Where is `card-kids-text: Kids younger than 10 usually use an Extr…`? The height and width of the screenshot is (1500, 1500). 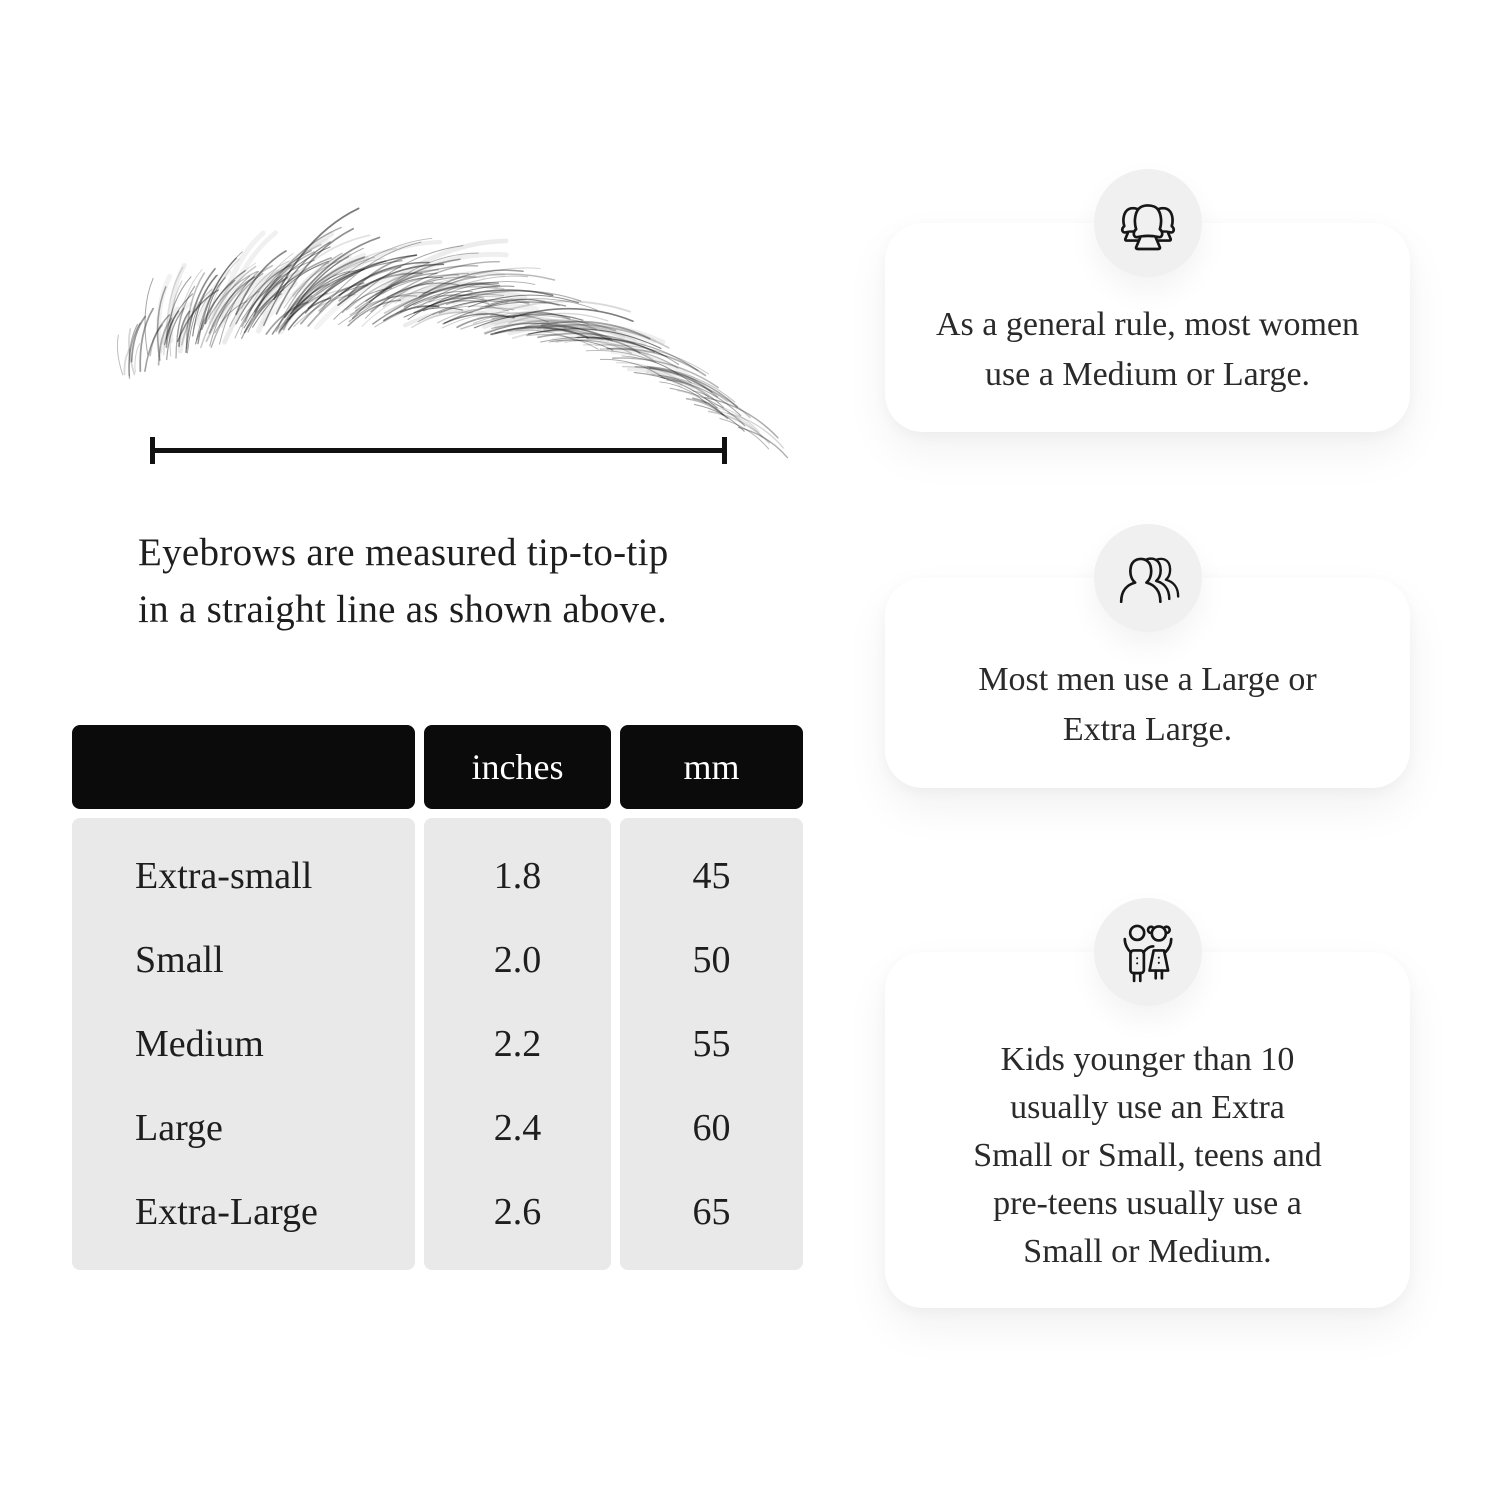
card-kids-text: Kids younger than 10 usually use an Extr… is located at coordinates (1147, 1156).